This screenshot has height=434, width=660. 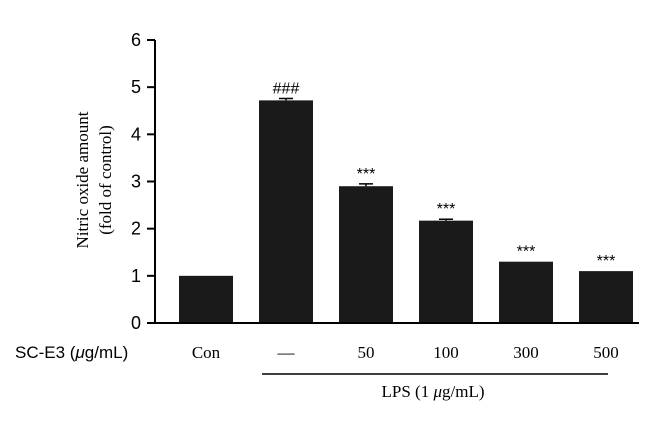 I want to click on category-label: 500, so click(x=606, y=352).